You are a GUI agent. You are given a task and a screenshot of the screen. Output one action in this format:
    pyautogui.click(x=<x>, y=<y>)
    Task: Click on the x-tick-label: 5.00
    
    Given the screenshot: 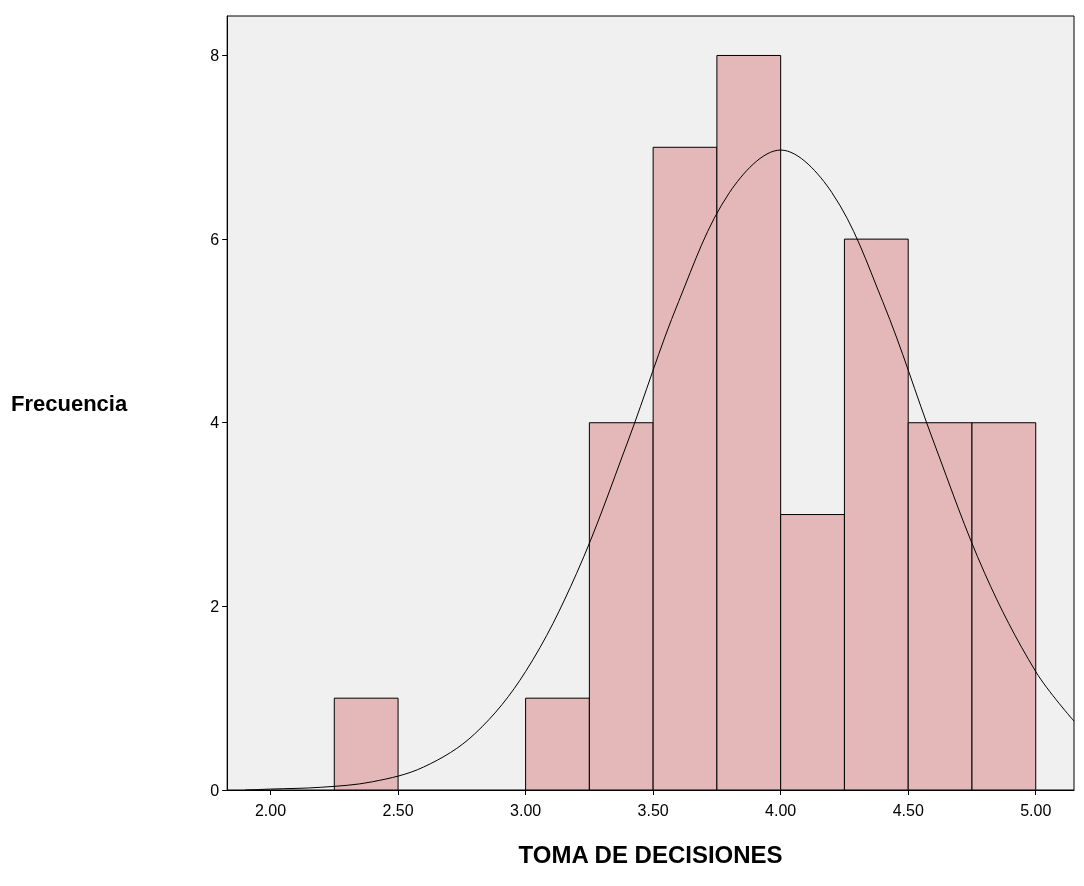 What is the action you would take?
    pyautogui.click(x=1036, y=810)
    